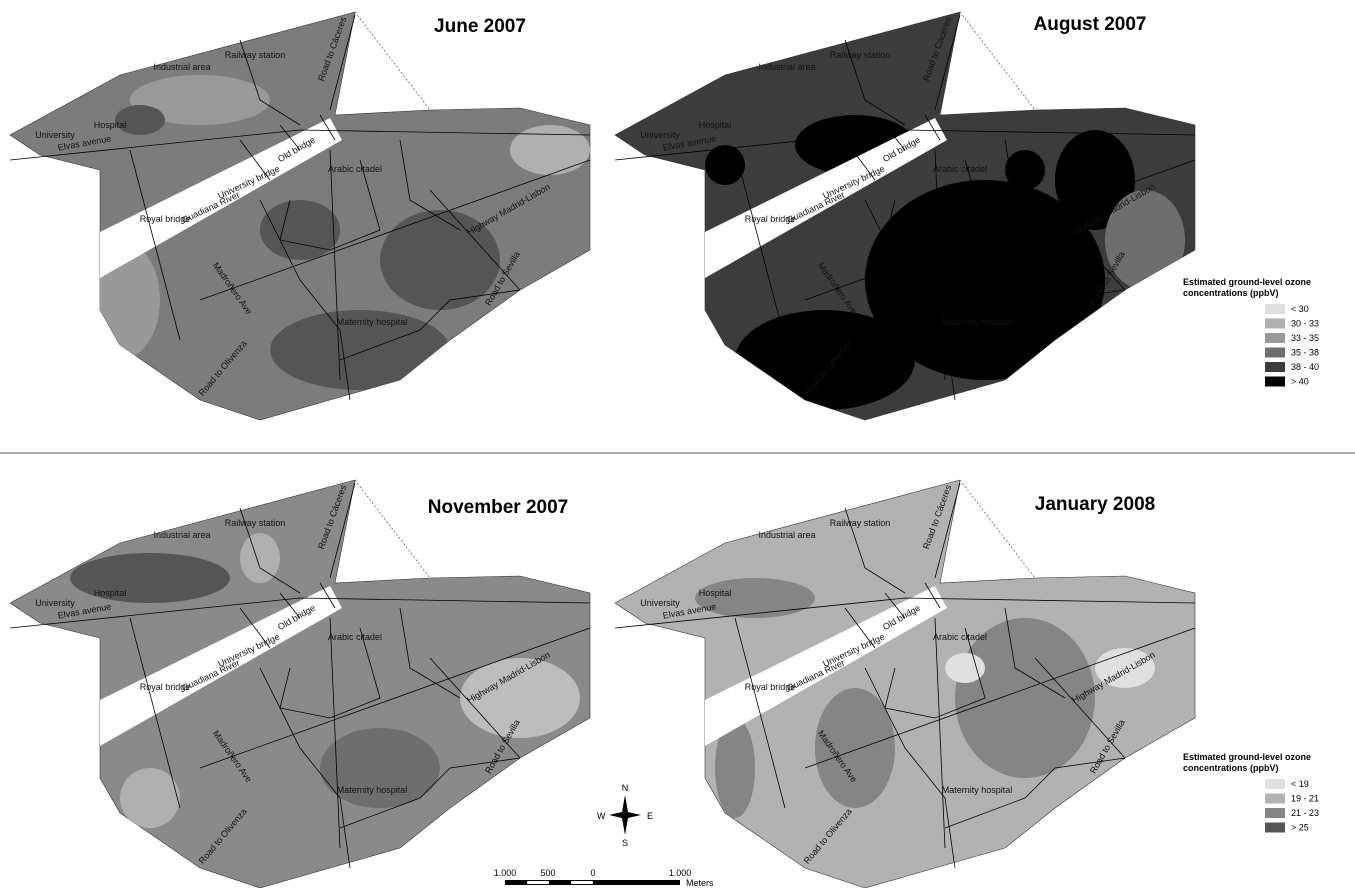 Image resolution: width=1355 pixels, height=893 pixels. I want to click on legend-label: 21 - 23, so click(1305, 813).